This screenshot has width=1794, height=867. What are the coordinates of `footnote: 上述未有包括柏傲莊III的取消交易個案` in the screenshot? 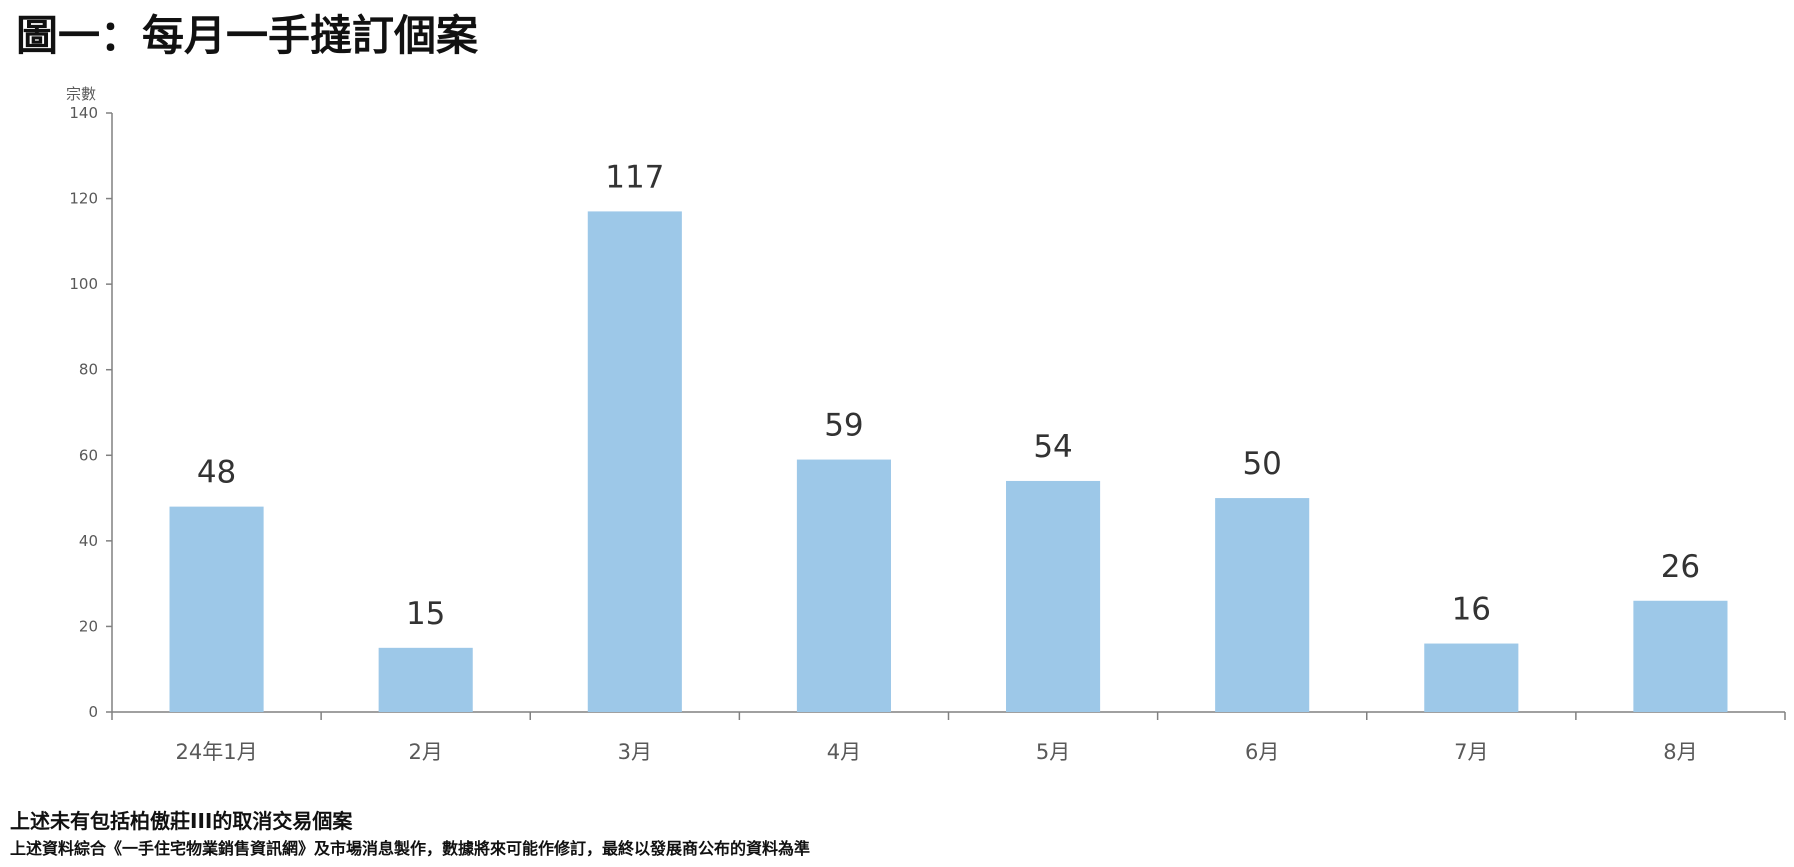 It's located at (181, 821).